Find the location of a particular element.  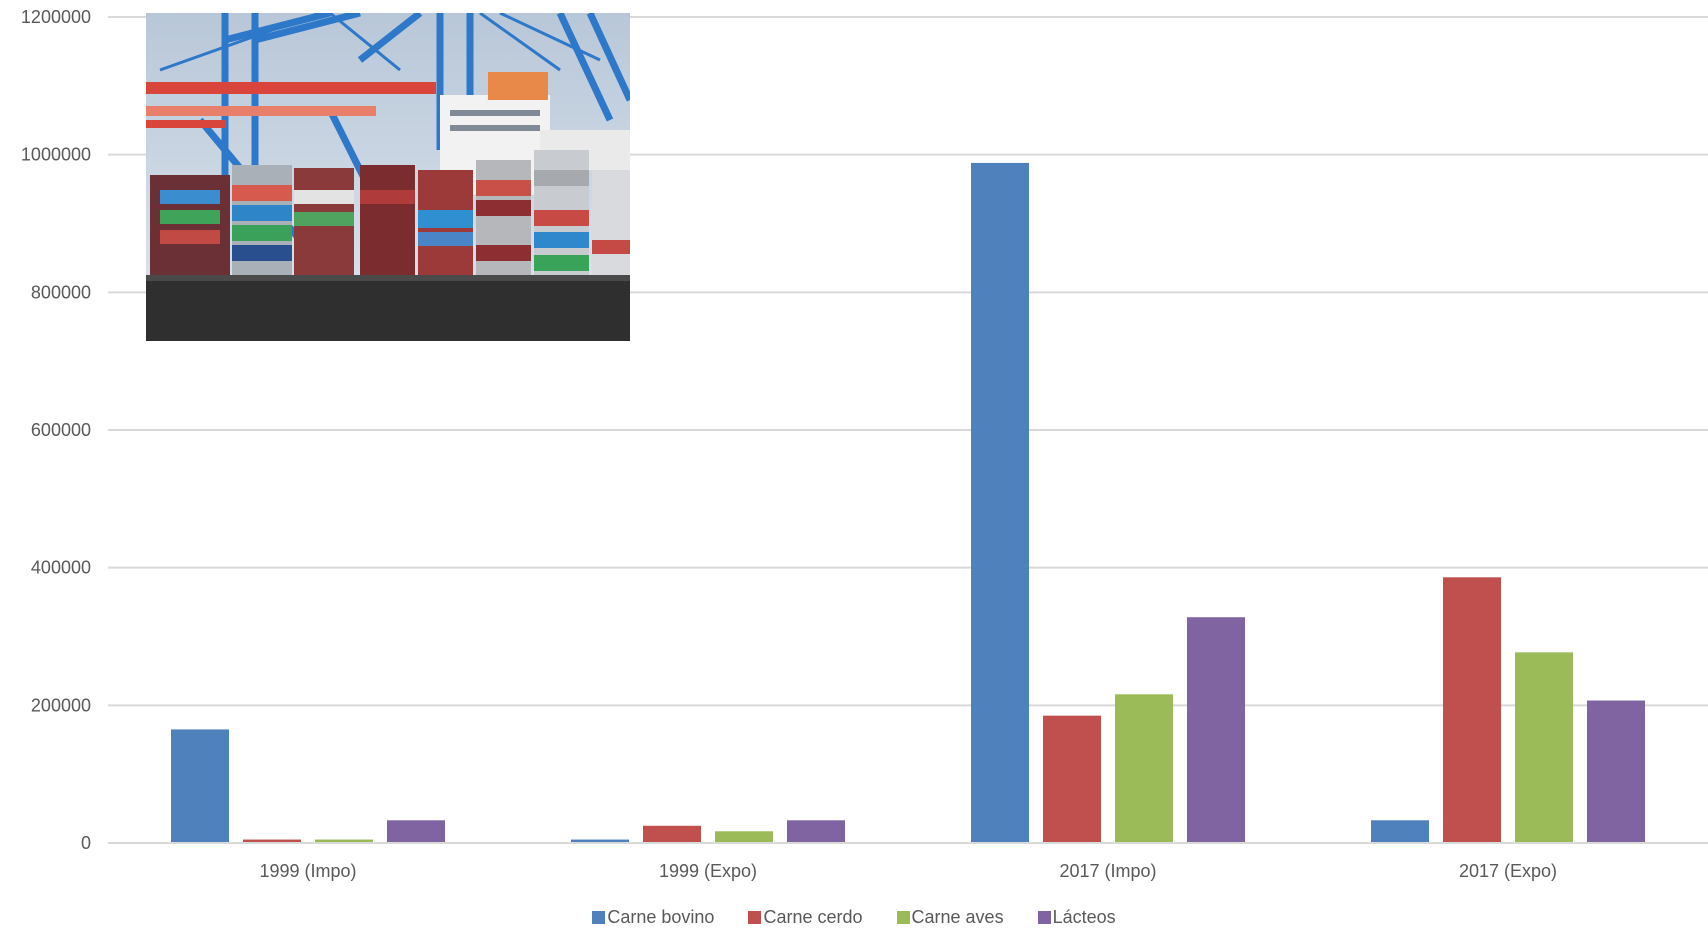

chart-legend: Carne bovino Carne cerdo Carne aves Lácteos is located at coordinates (854, 917).